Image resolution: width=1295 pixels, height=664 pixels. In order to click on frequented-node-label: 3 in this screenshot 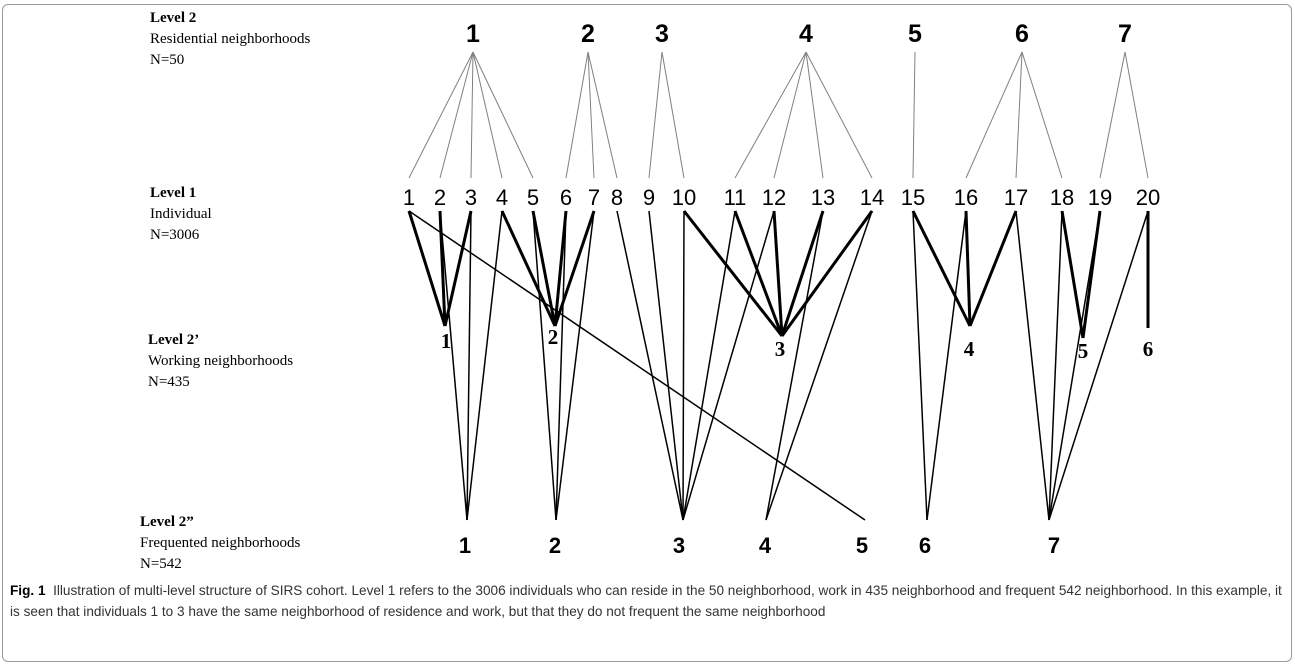, I will do `click(679, 545)`.